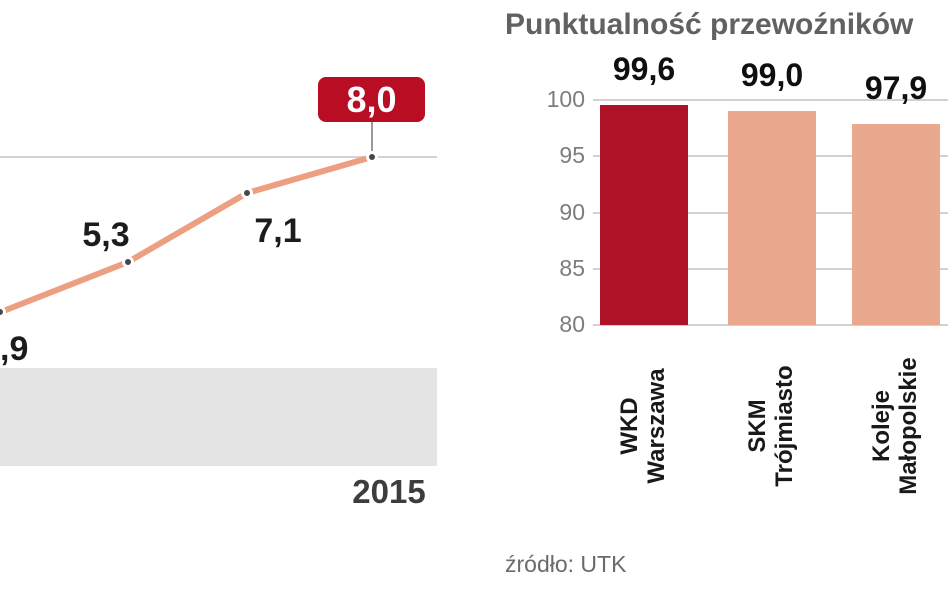 The image size is (948, 593). Describe the element at coordinates (14, 349) in the screenshot. I see `point-label: ,9` at that location.